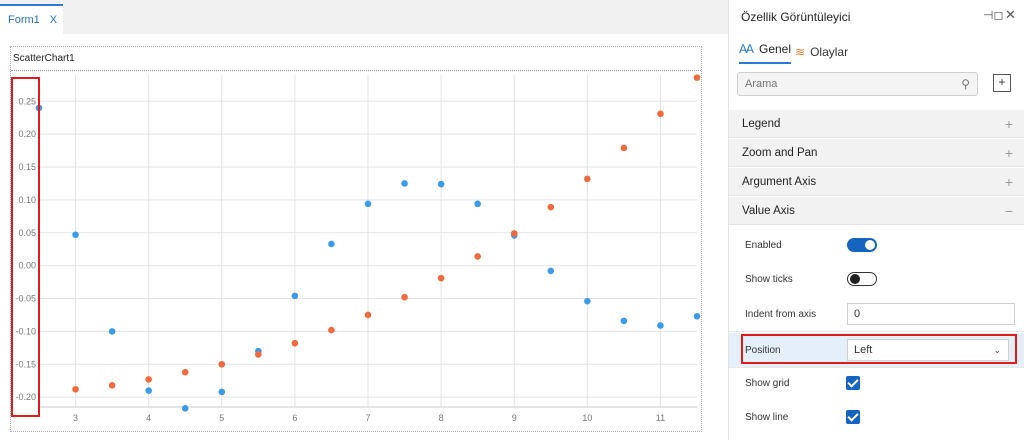  I want to click on show-ticks-toggle, so click(862, 279).